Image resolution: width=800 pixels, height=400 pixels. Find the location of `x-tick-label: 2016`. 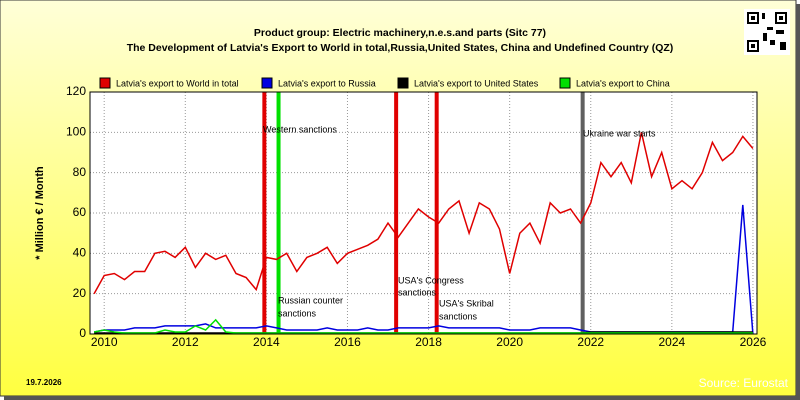

x-tick-label: 2016 is located at coordinates (347, 342).